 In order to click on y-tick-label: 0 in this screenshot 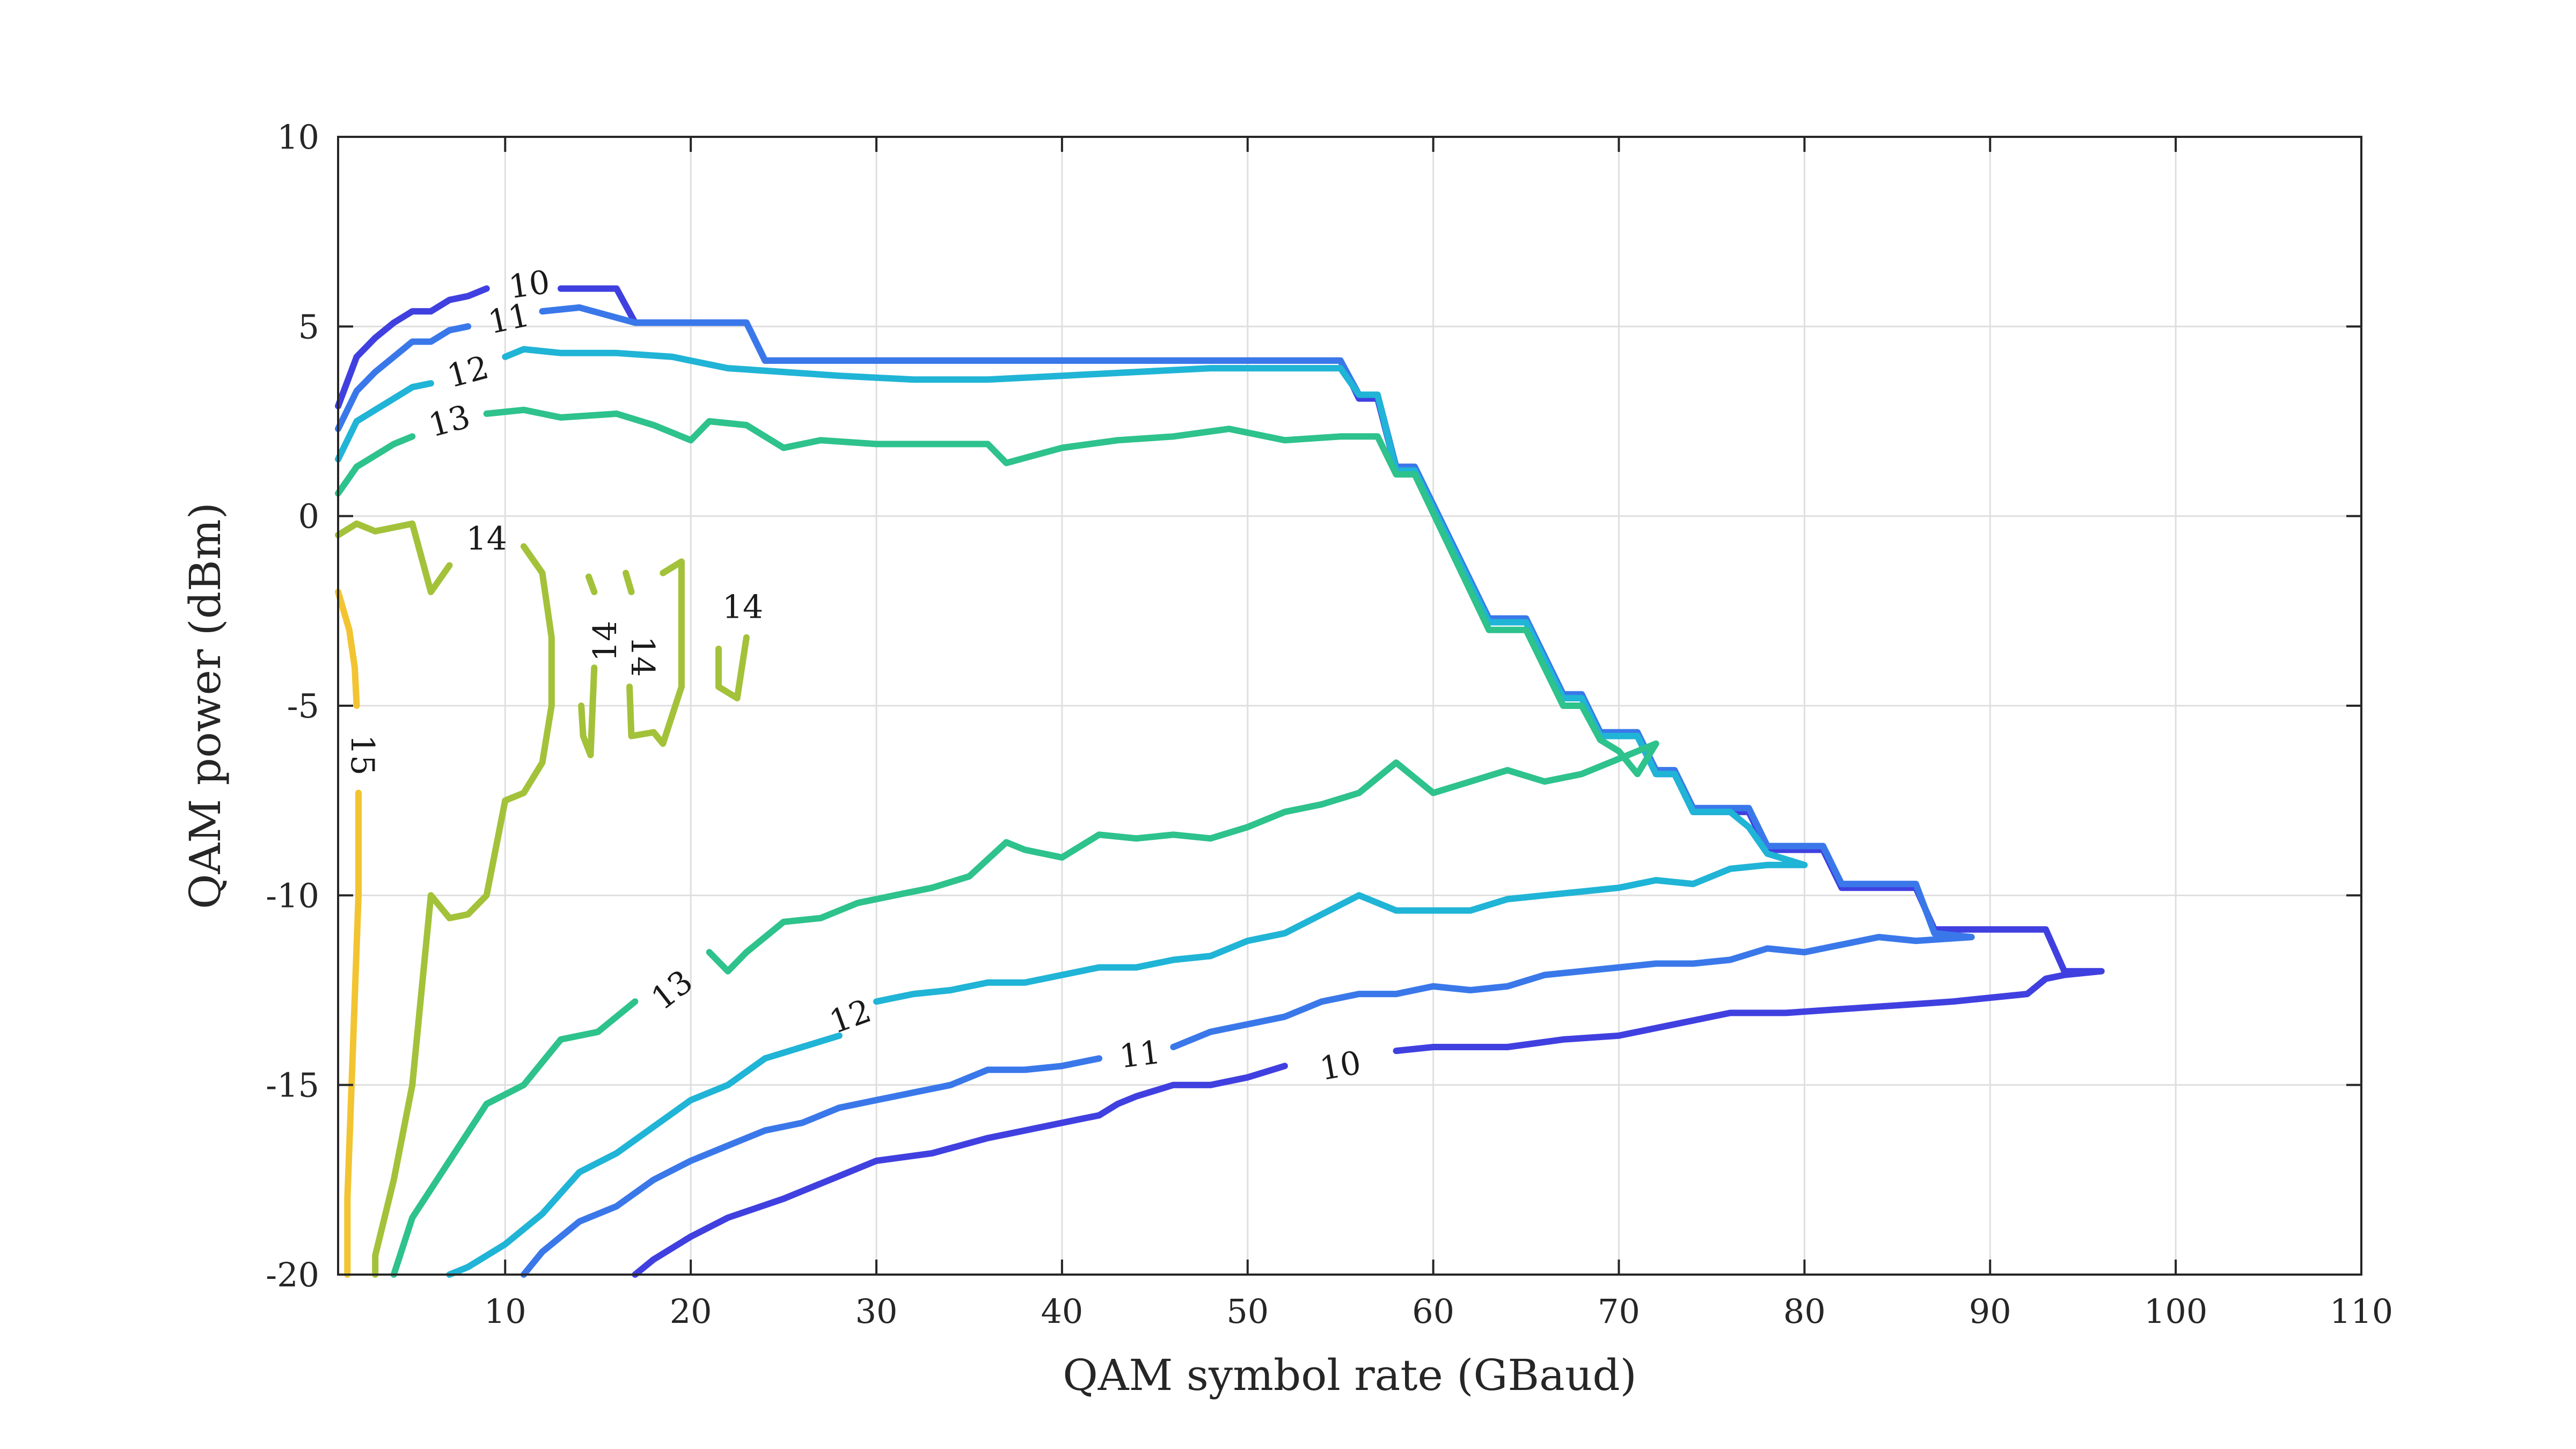, I will do `click(308, 516)`.